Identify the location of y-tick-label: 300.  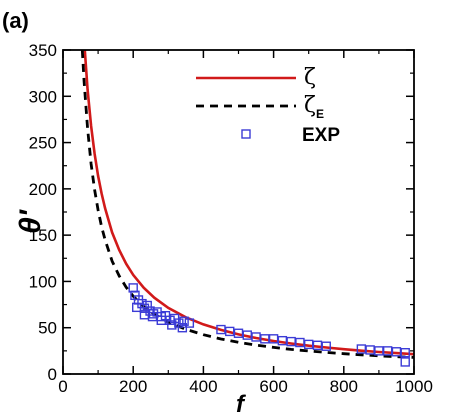
(43, 96).